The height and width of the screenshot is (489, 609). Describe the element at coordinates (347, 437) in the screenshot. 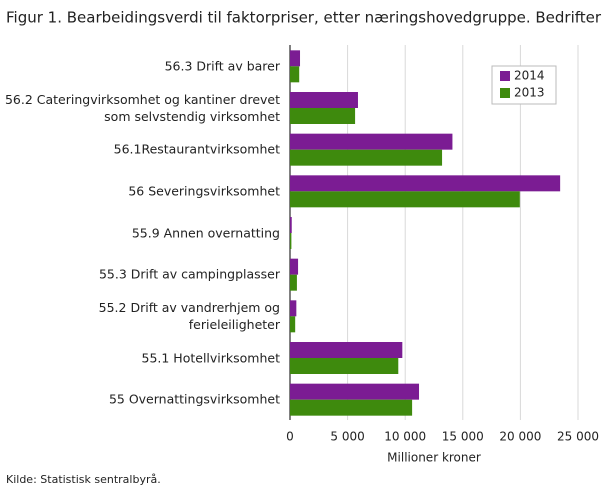

I see `x-tick-label: 5 000` at that location.